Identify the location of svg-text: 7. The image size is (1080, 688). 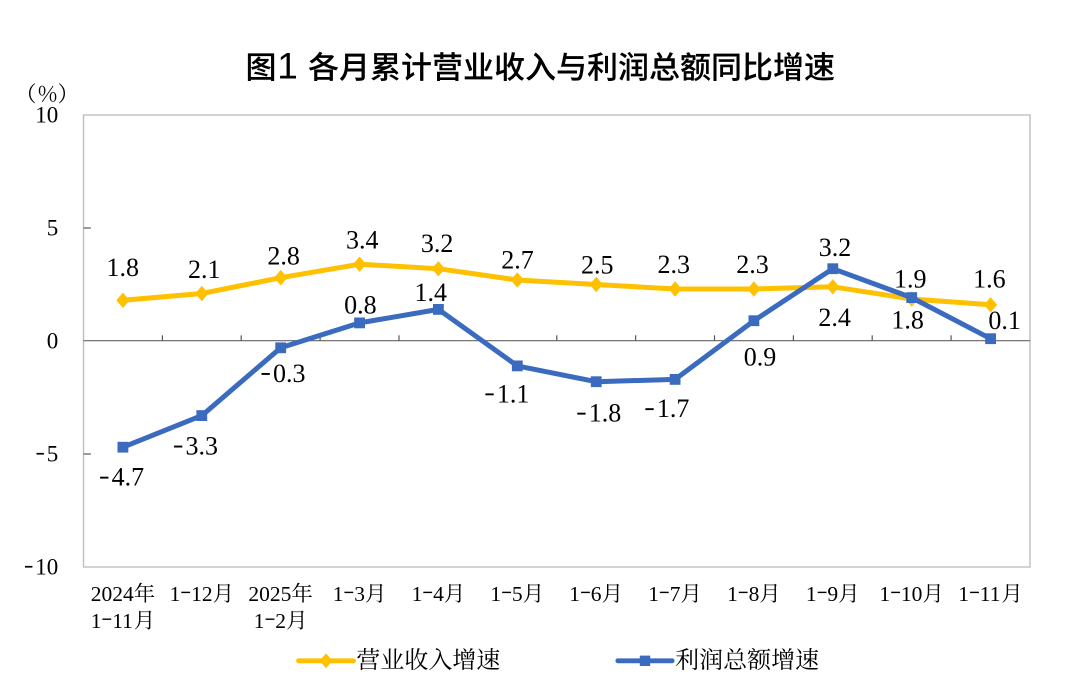
(675, 594).